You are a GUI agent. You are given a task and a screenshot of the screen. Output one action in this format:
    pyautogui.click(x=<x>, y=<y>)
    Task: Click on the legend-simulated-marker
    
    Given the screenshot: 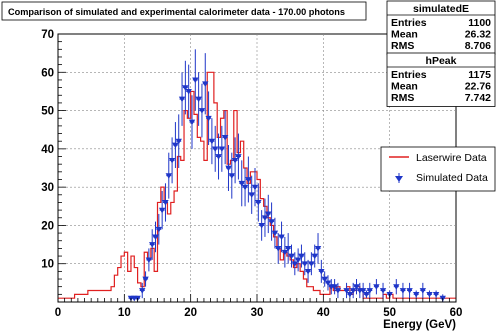 What is the action you would take?
    pyautogui.click(x=399, y=179)
    